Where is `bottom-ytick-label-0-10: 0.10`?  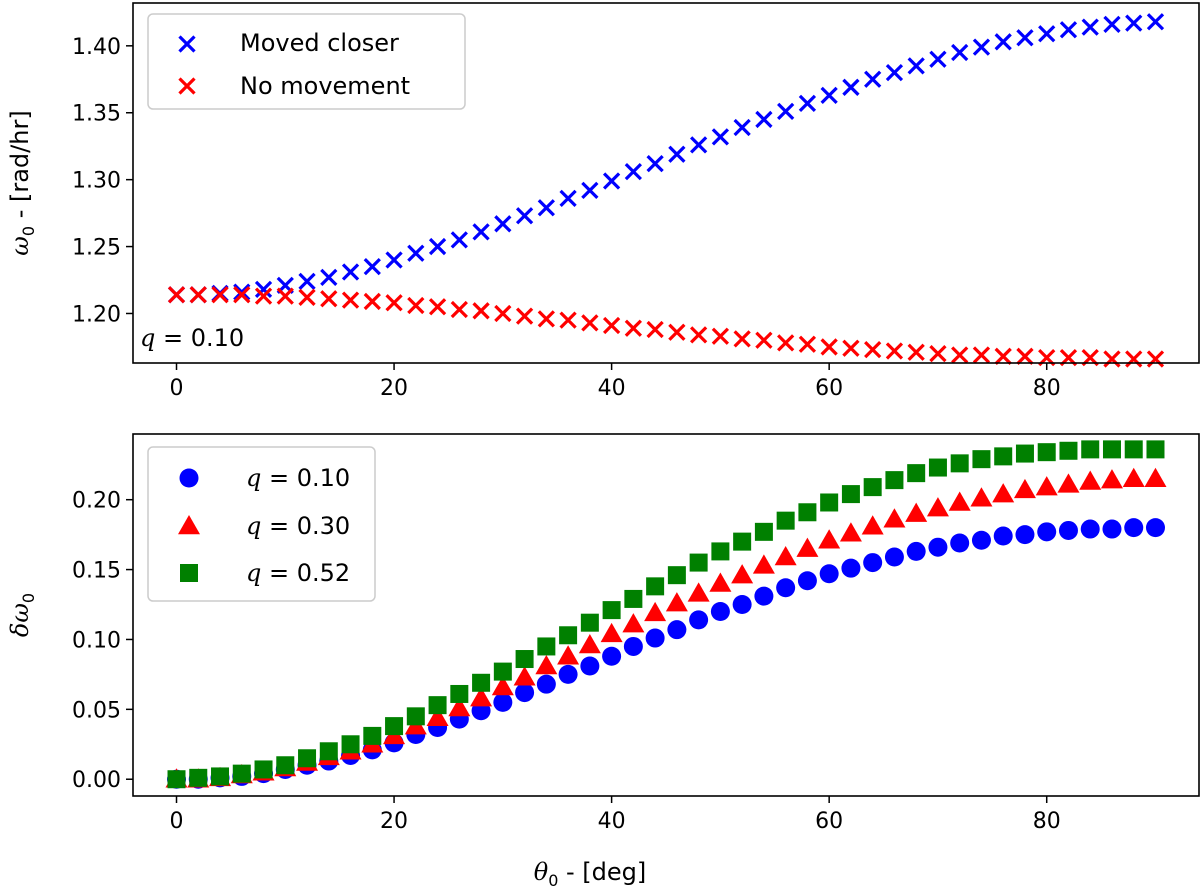
bottom-ytick-label-0-10: 0.10 is located at coordinates (96, 640).